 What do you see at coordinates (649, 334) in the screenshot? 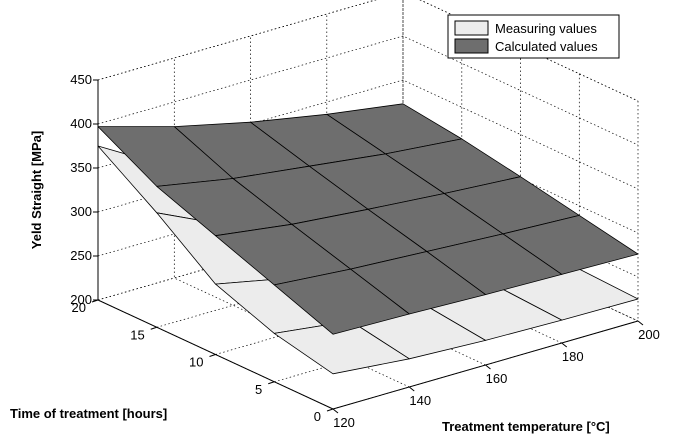
I see `x-tick-label: 200` at bounding box center [649, 334].